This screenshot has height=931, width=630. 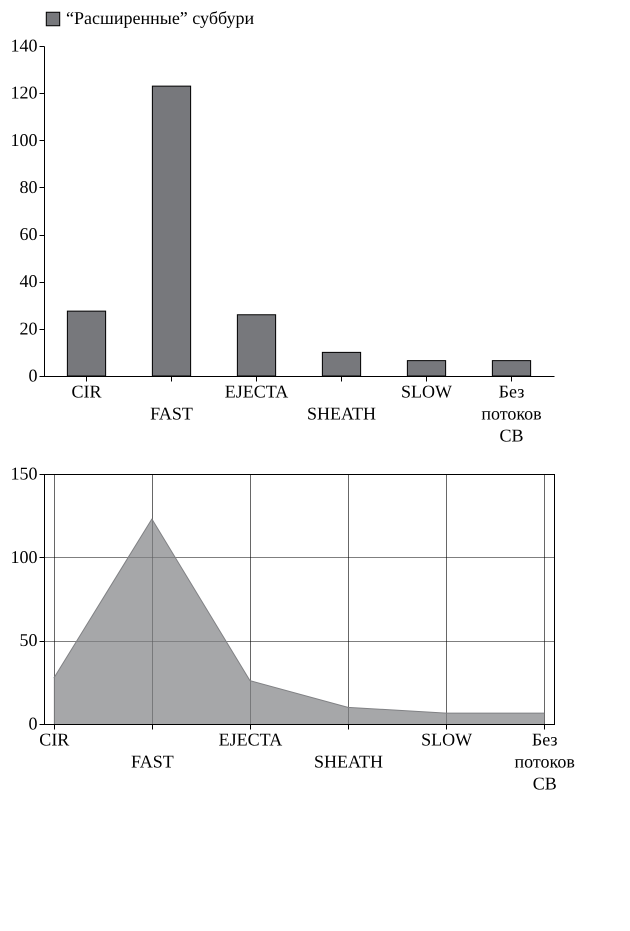 I want to click on y-tick-label: 140, so click(x=24, y=46).